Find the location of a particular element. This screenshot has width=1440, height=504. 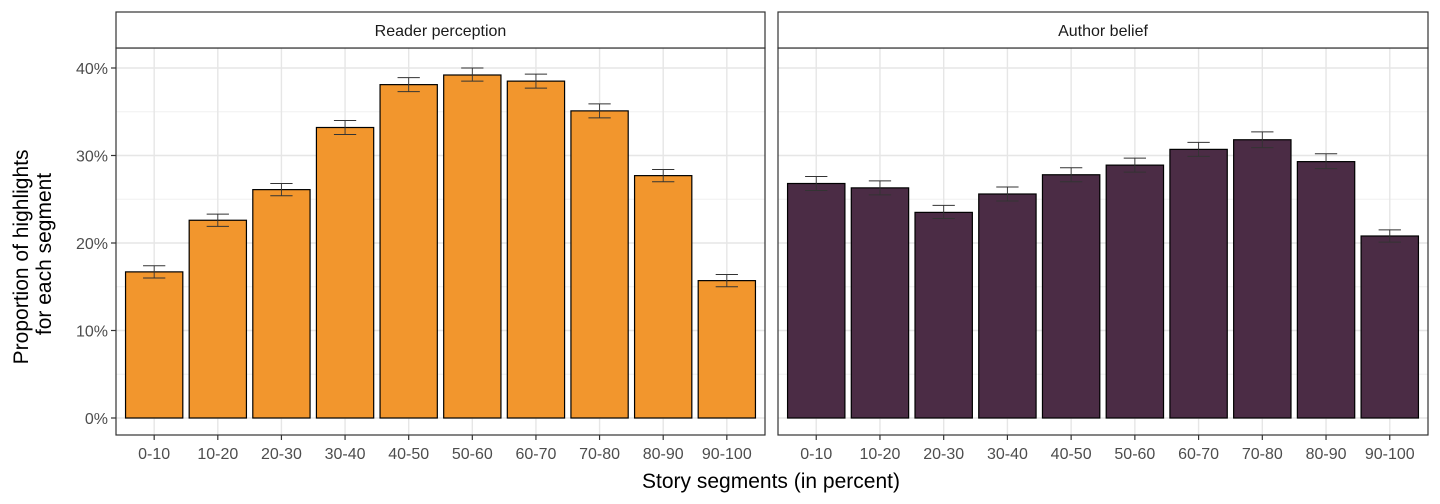

strip-label: Reader perception is located at coordinates (441, 31).